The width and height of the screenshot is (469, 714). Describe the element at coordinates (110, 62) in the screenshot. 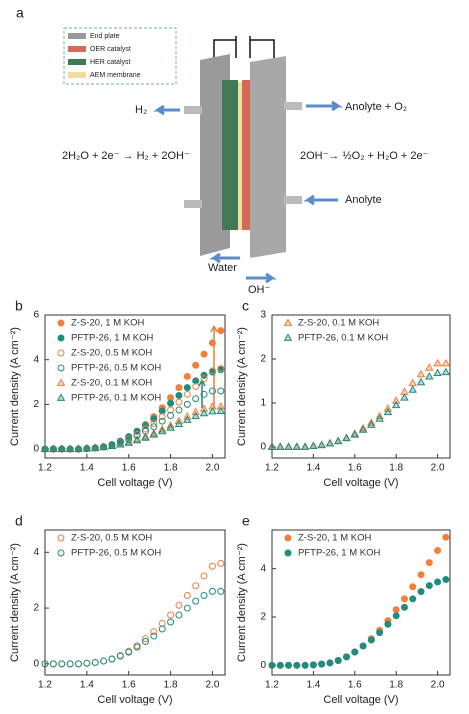

I see `legend-text: HER catalyst` at that location.